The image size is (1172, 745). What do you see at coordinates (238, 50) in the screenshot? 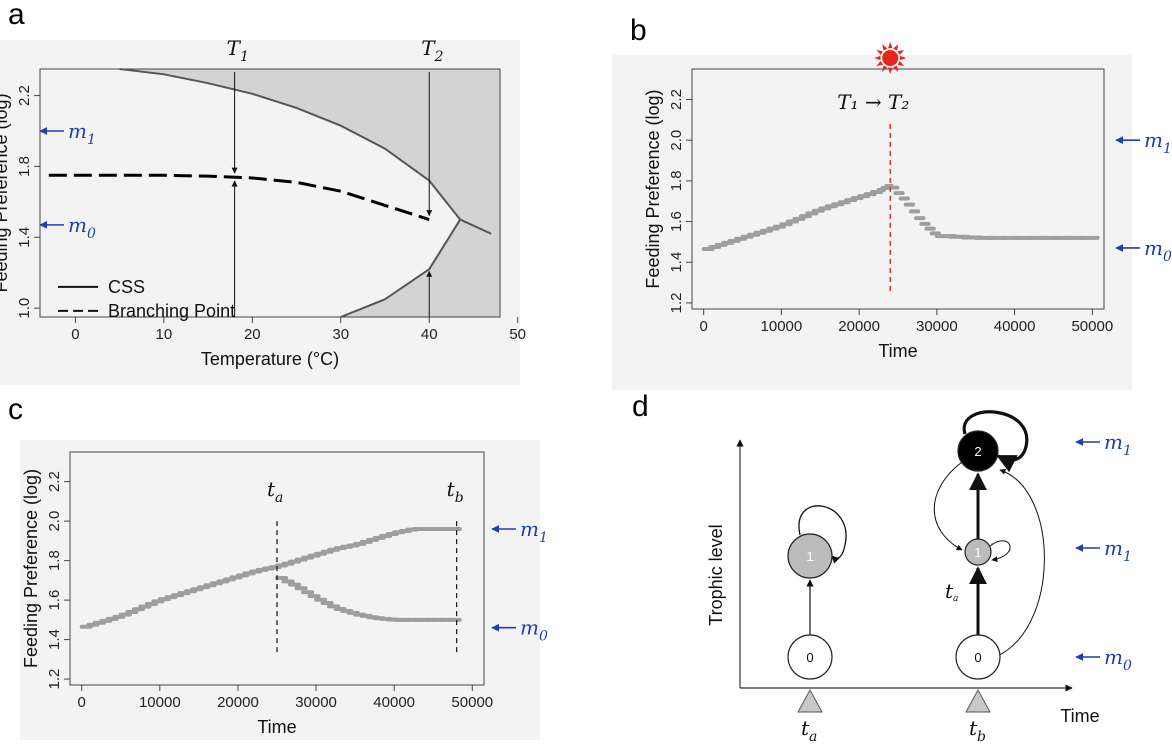
I see `panel-a-annotation-label-t1: T1` at bounding box center [238, 50].